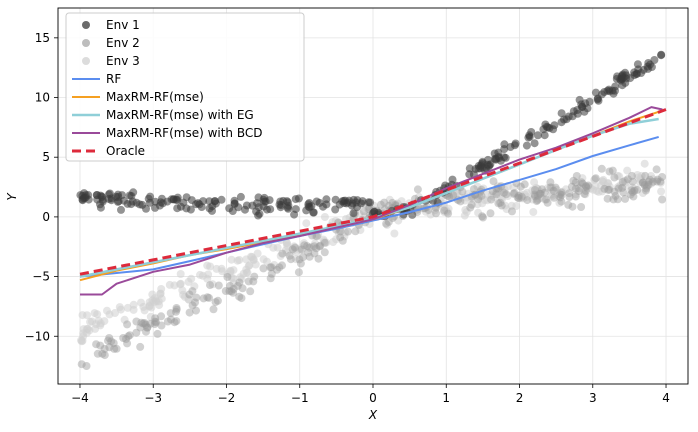  I want to click on legend-label: Env 1, so click(123, 25).